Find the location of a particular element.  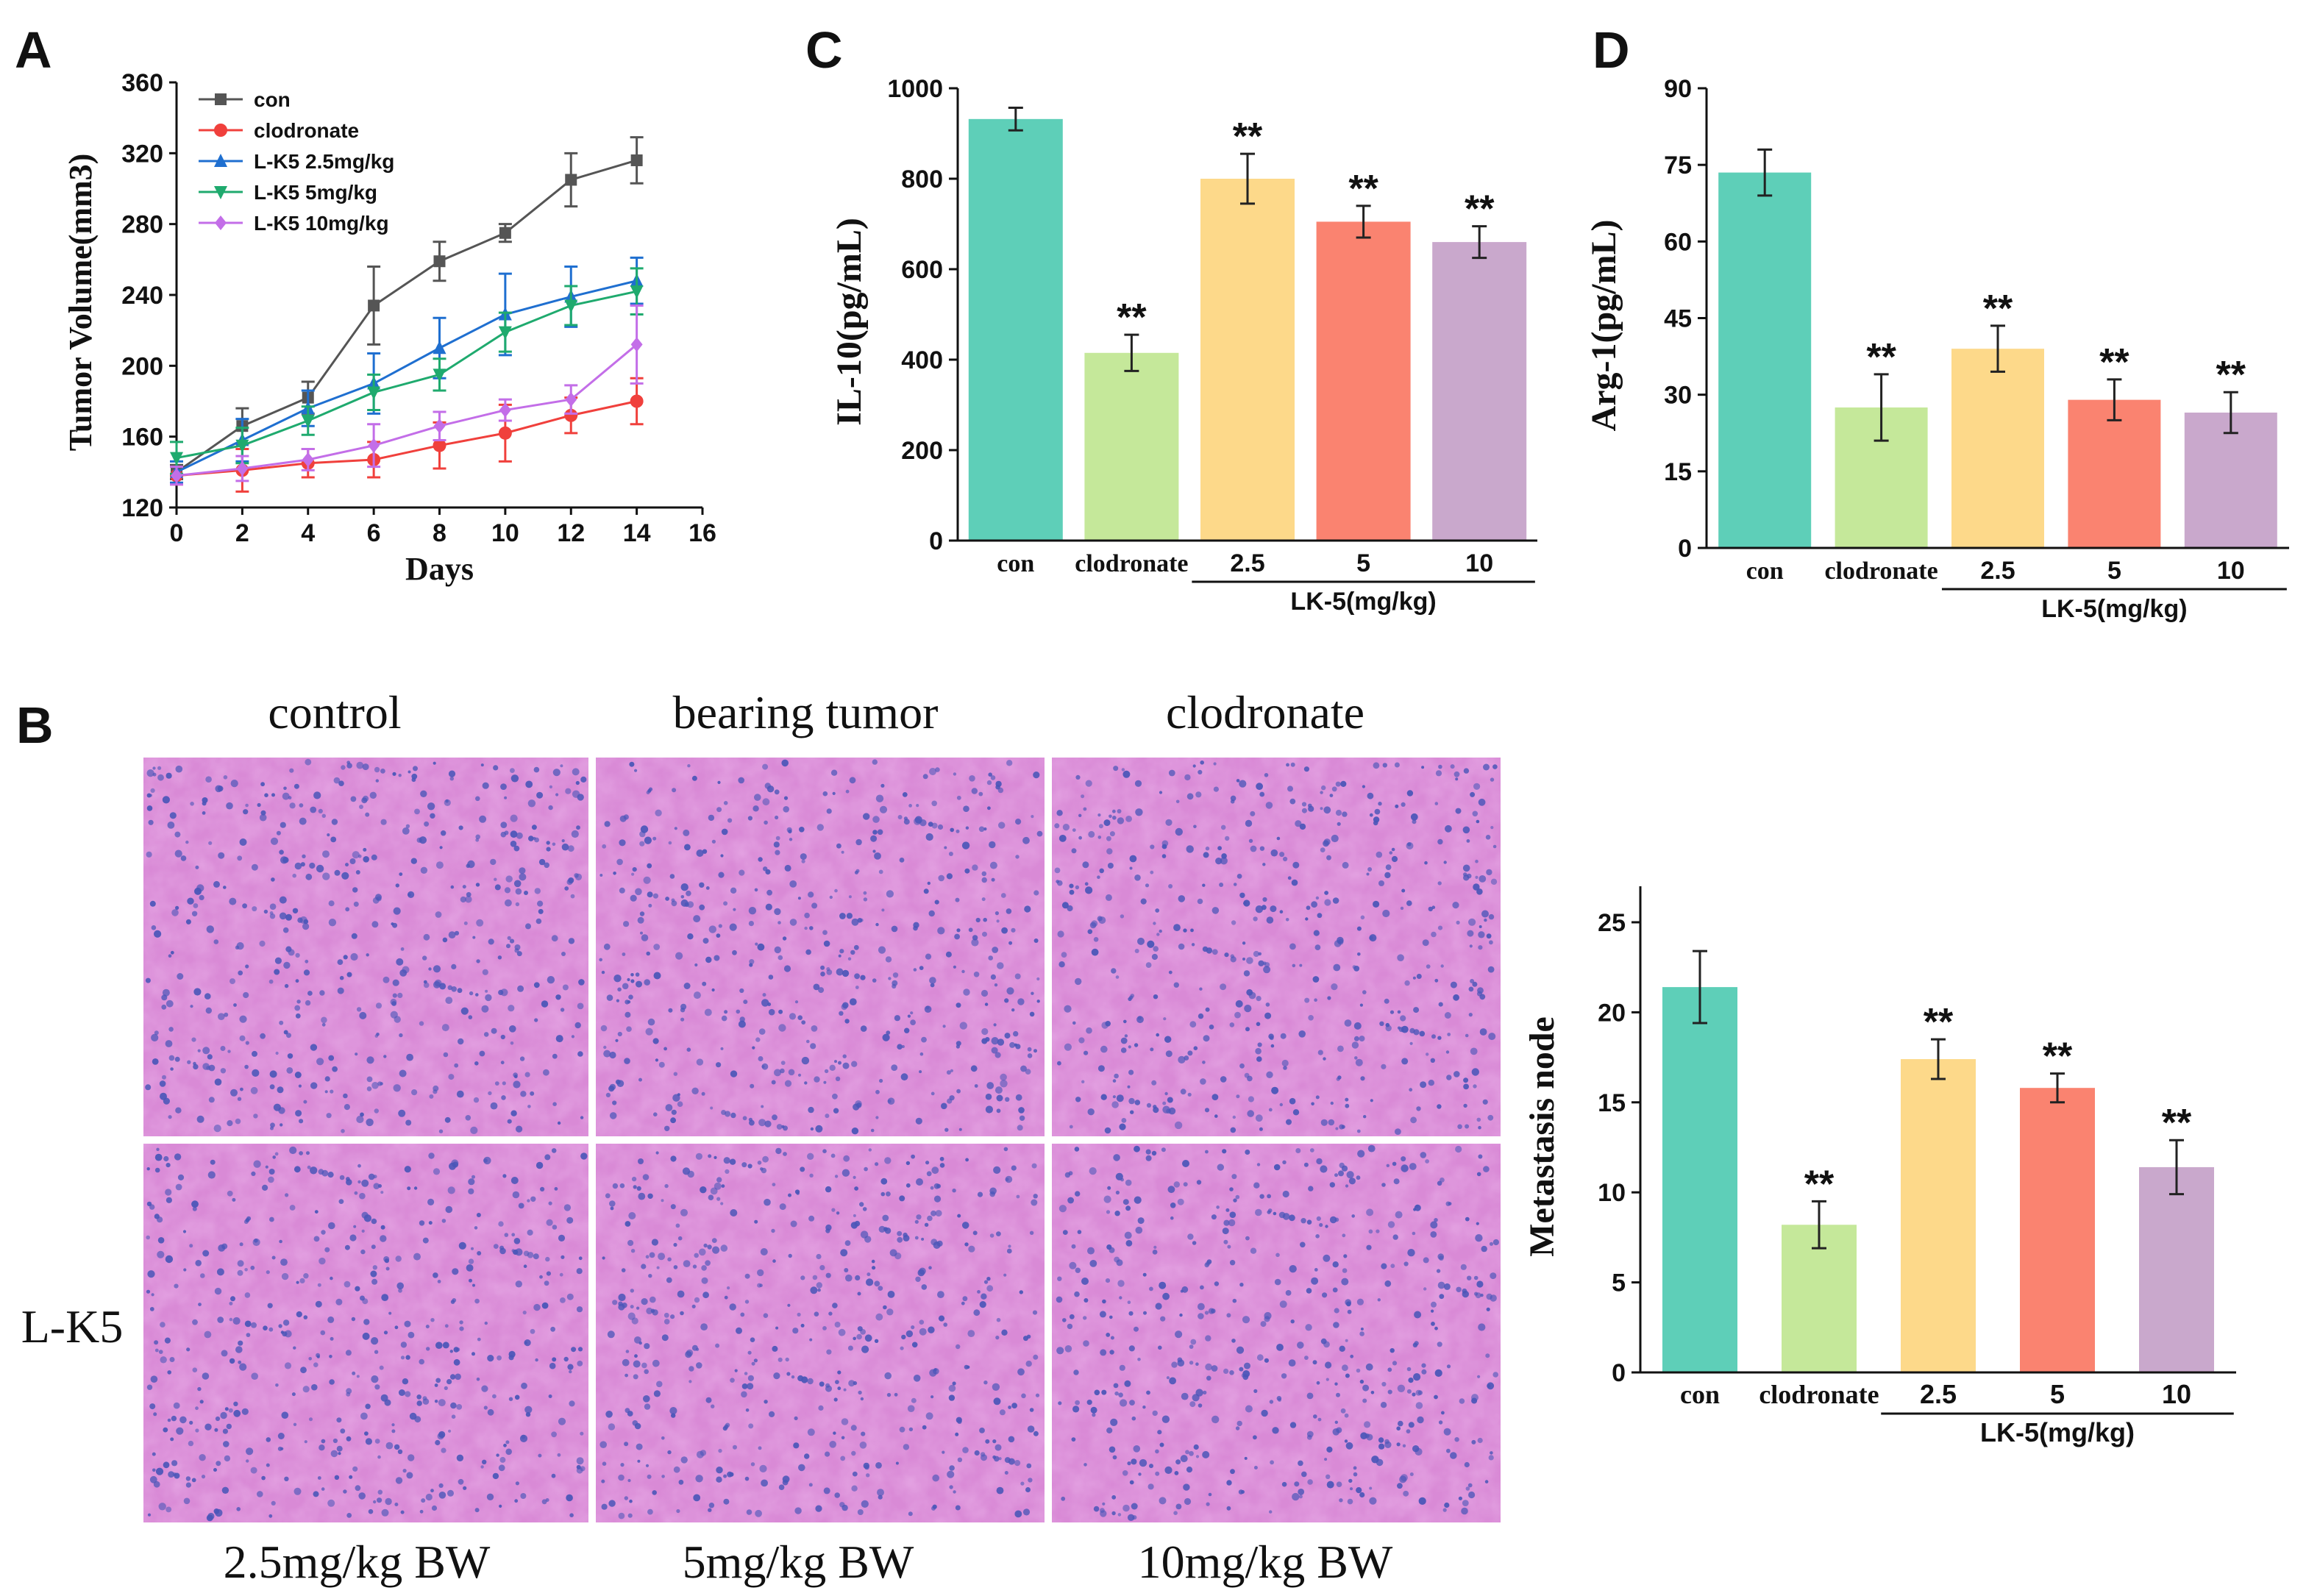

histology-side-label: L-K5 is located at coordinates (72, 1326).